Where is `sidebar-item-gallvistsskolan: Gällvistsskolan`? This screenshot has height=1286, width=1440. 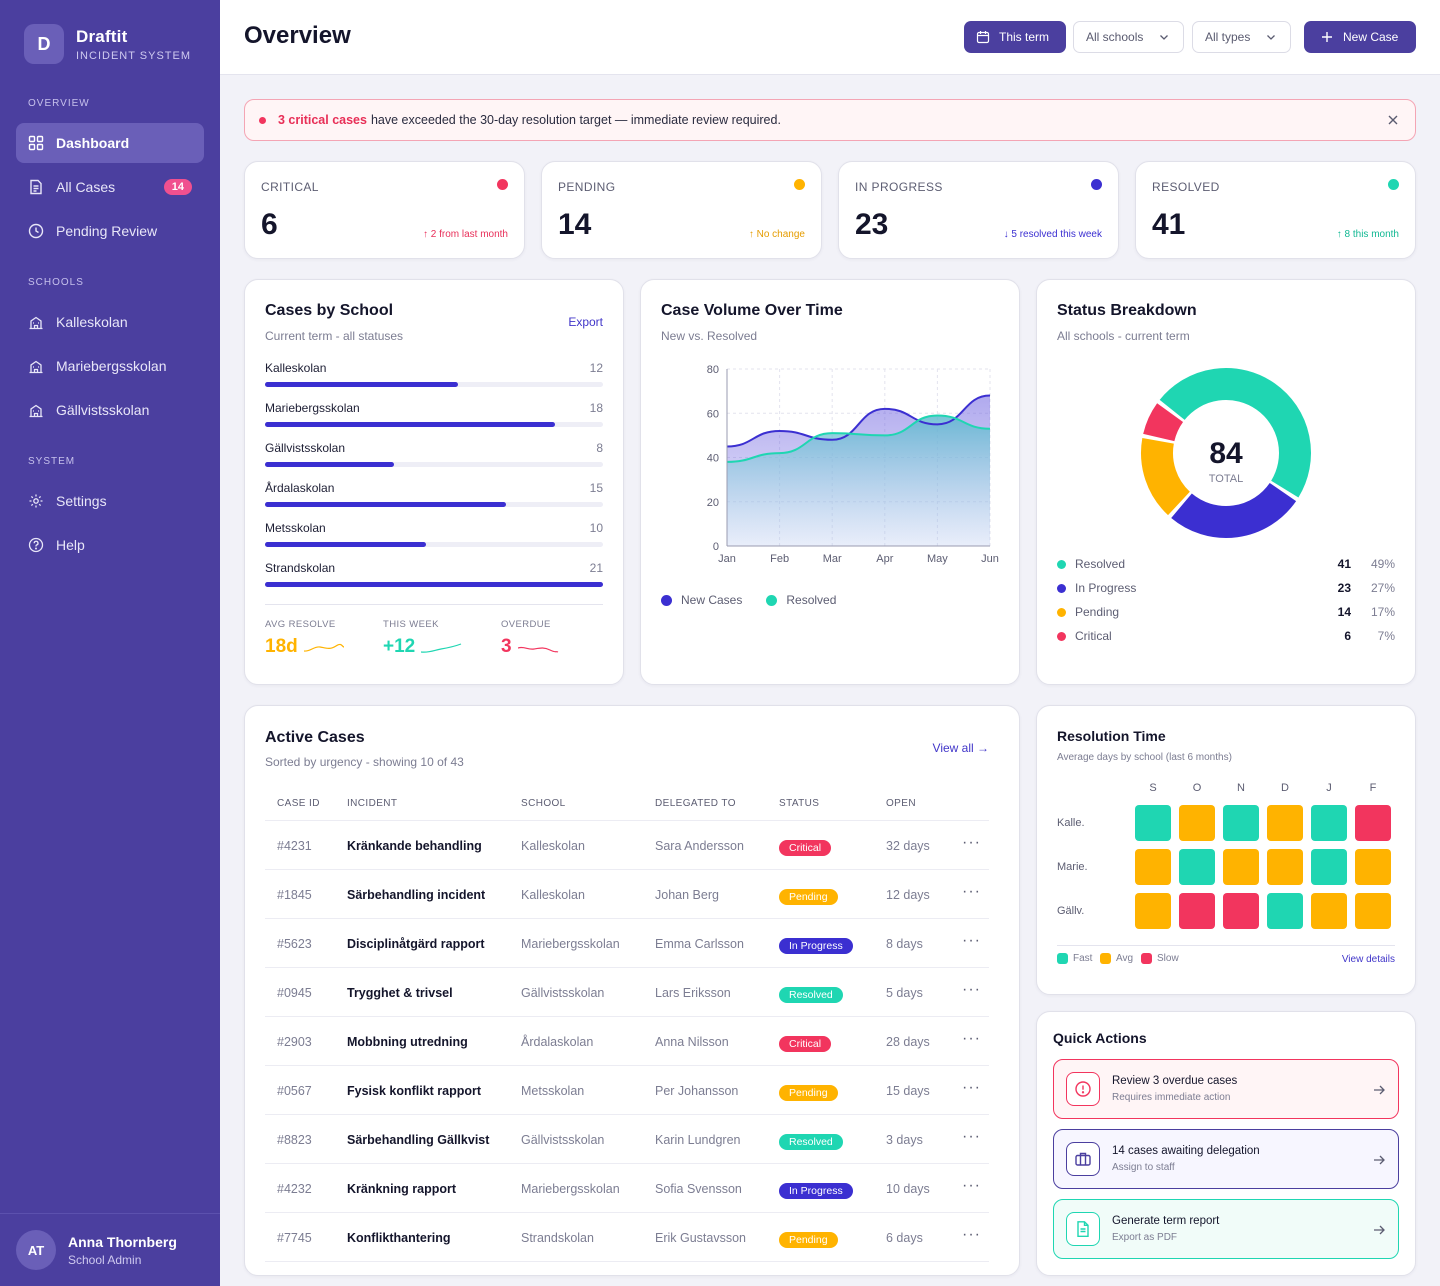 sidebar-item-gallvistsskolan: Gällvistsskolan is located at coordinates (110, 410).